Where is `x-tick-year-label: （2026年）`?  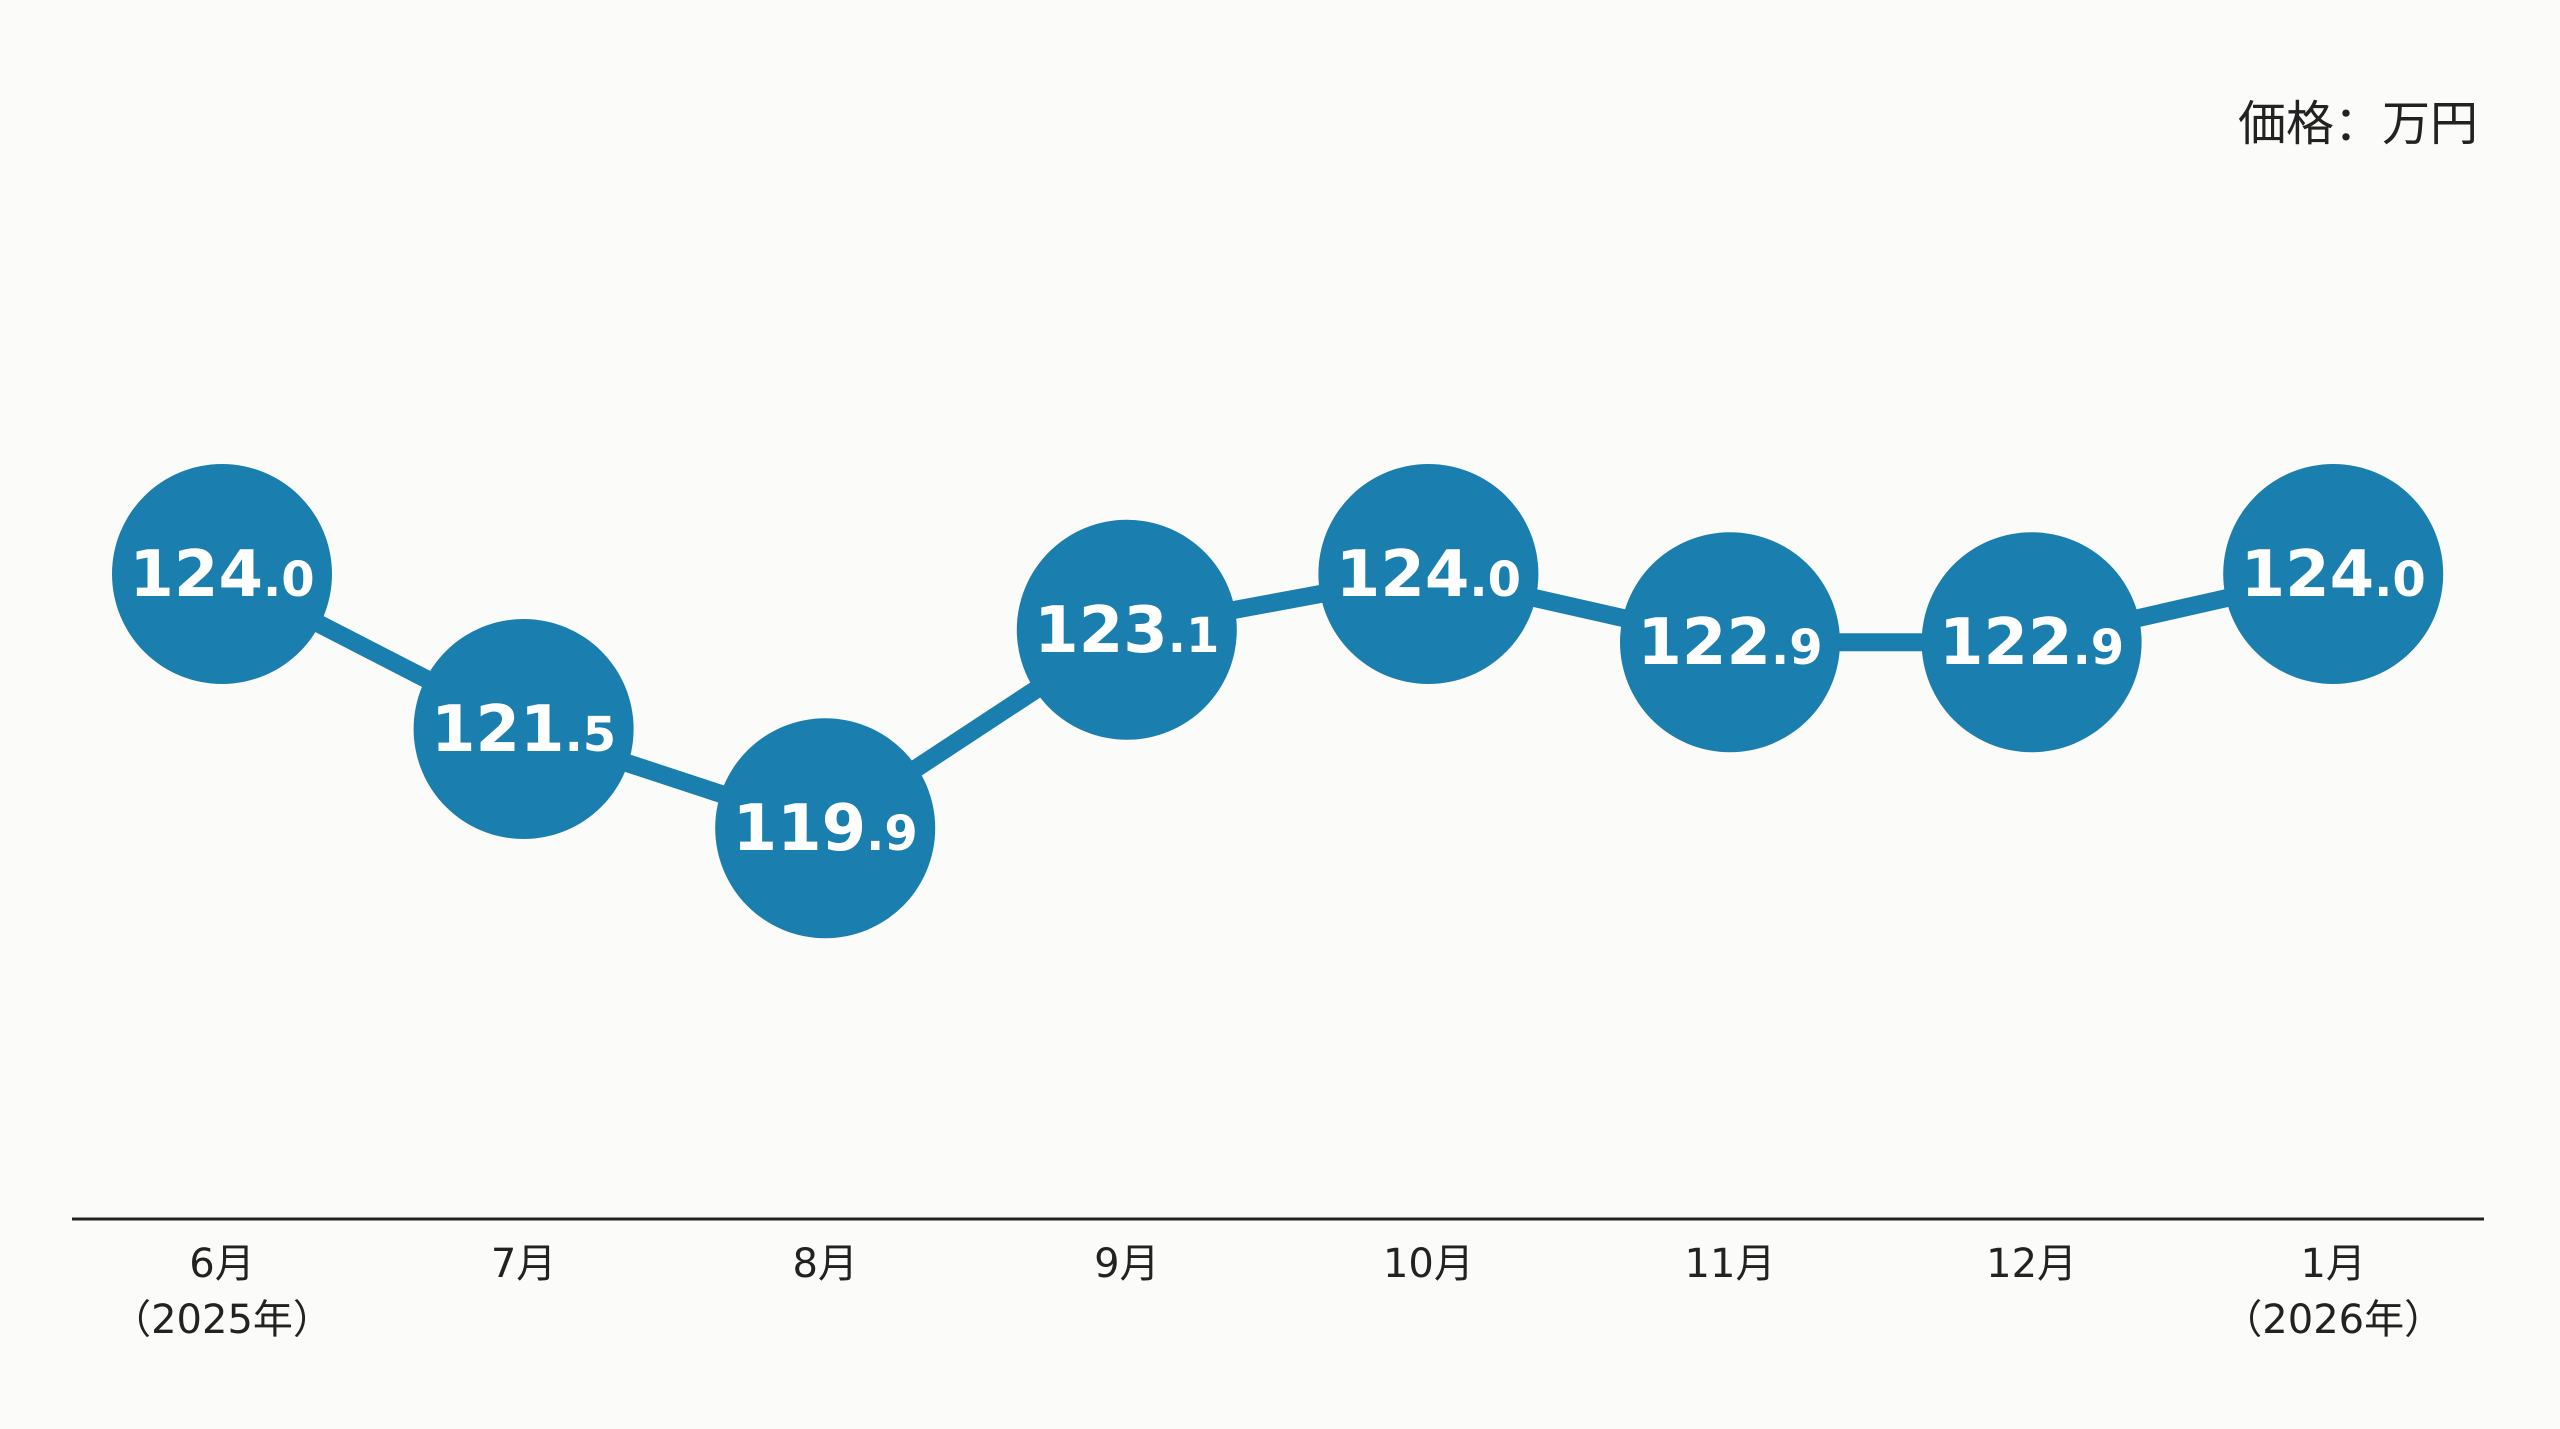 x-tick-year-label: （2026年） is located at coordinates (2333, 1320).